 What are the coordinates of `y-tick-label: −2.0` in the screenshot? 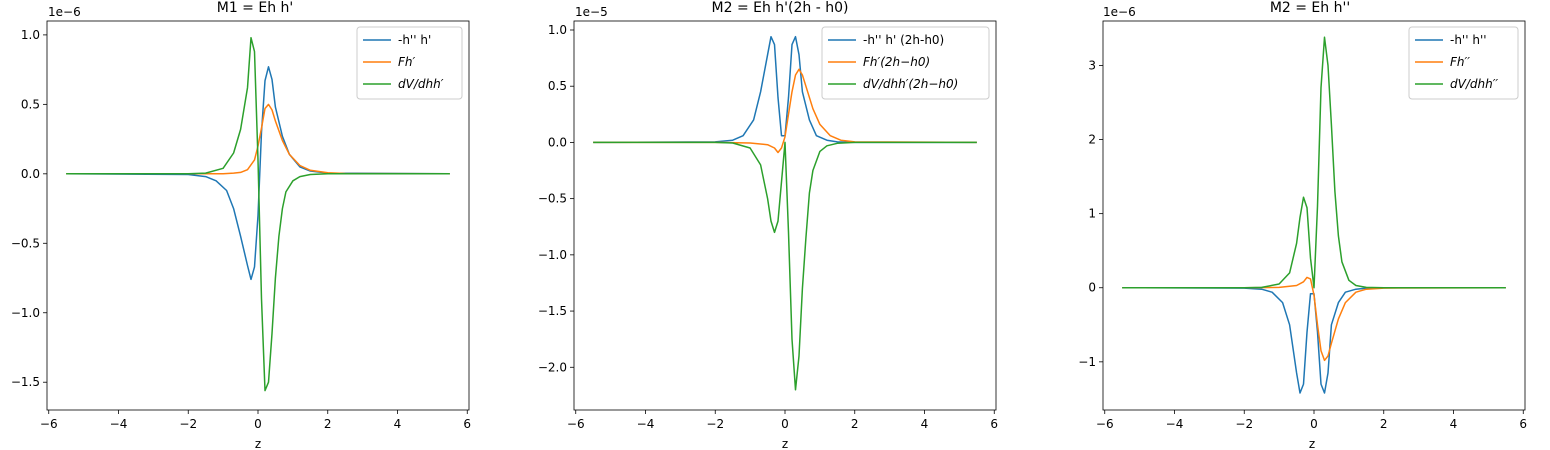 It's located at (552, 367).